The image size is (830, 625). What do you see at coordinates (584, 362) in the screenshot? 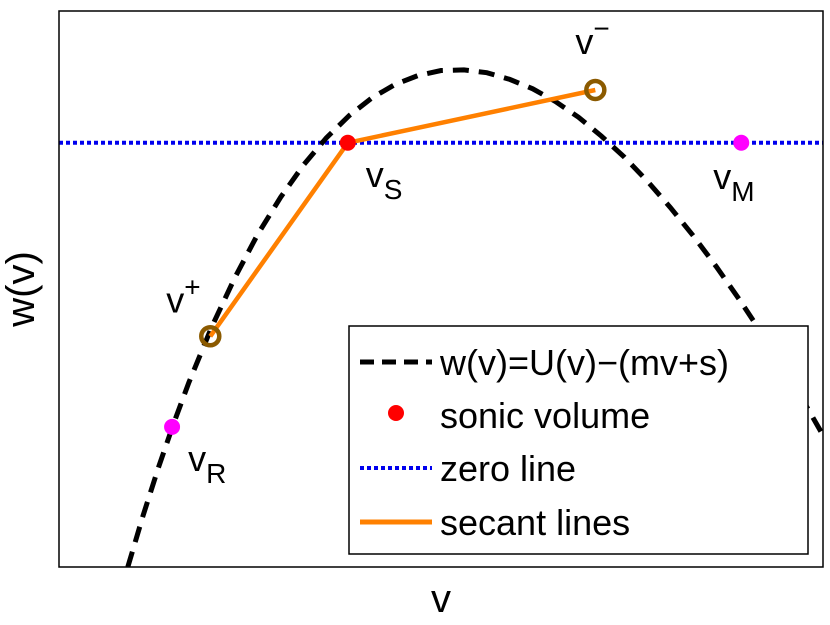
I see `legend-entry-0-label: w(v)=U(v)−(mv+s)` at bounding box center [584, 362].